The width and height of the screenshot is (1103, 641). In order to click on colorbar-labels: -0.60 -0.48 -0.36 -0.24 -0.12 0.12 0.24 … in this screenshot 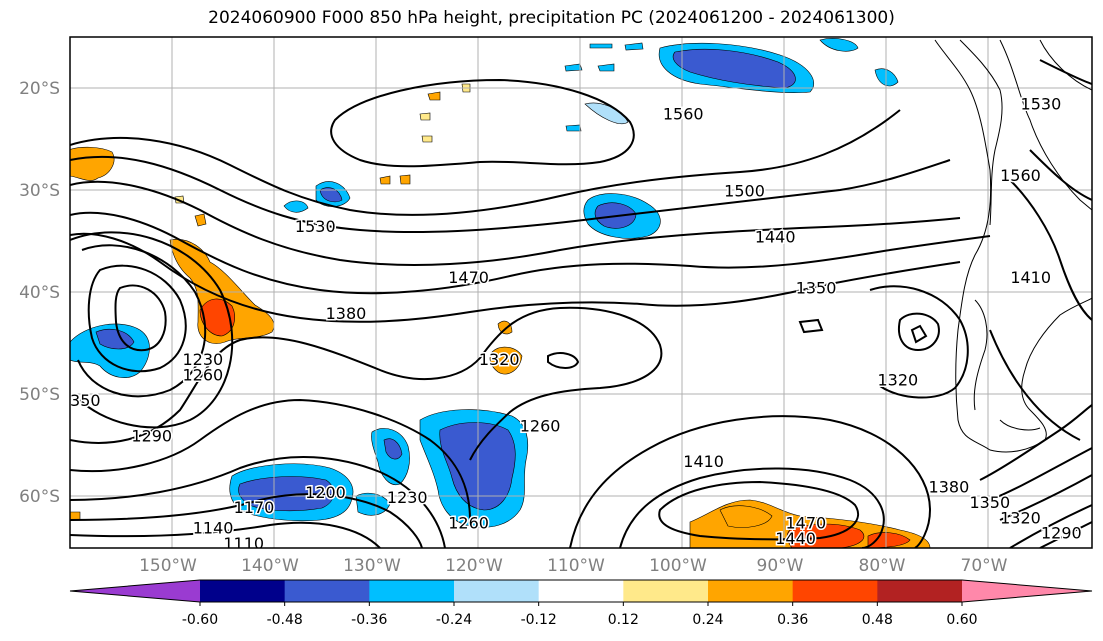, I will do `click(580, 620)`.